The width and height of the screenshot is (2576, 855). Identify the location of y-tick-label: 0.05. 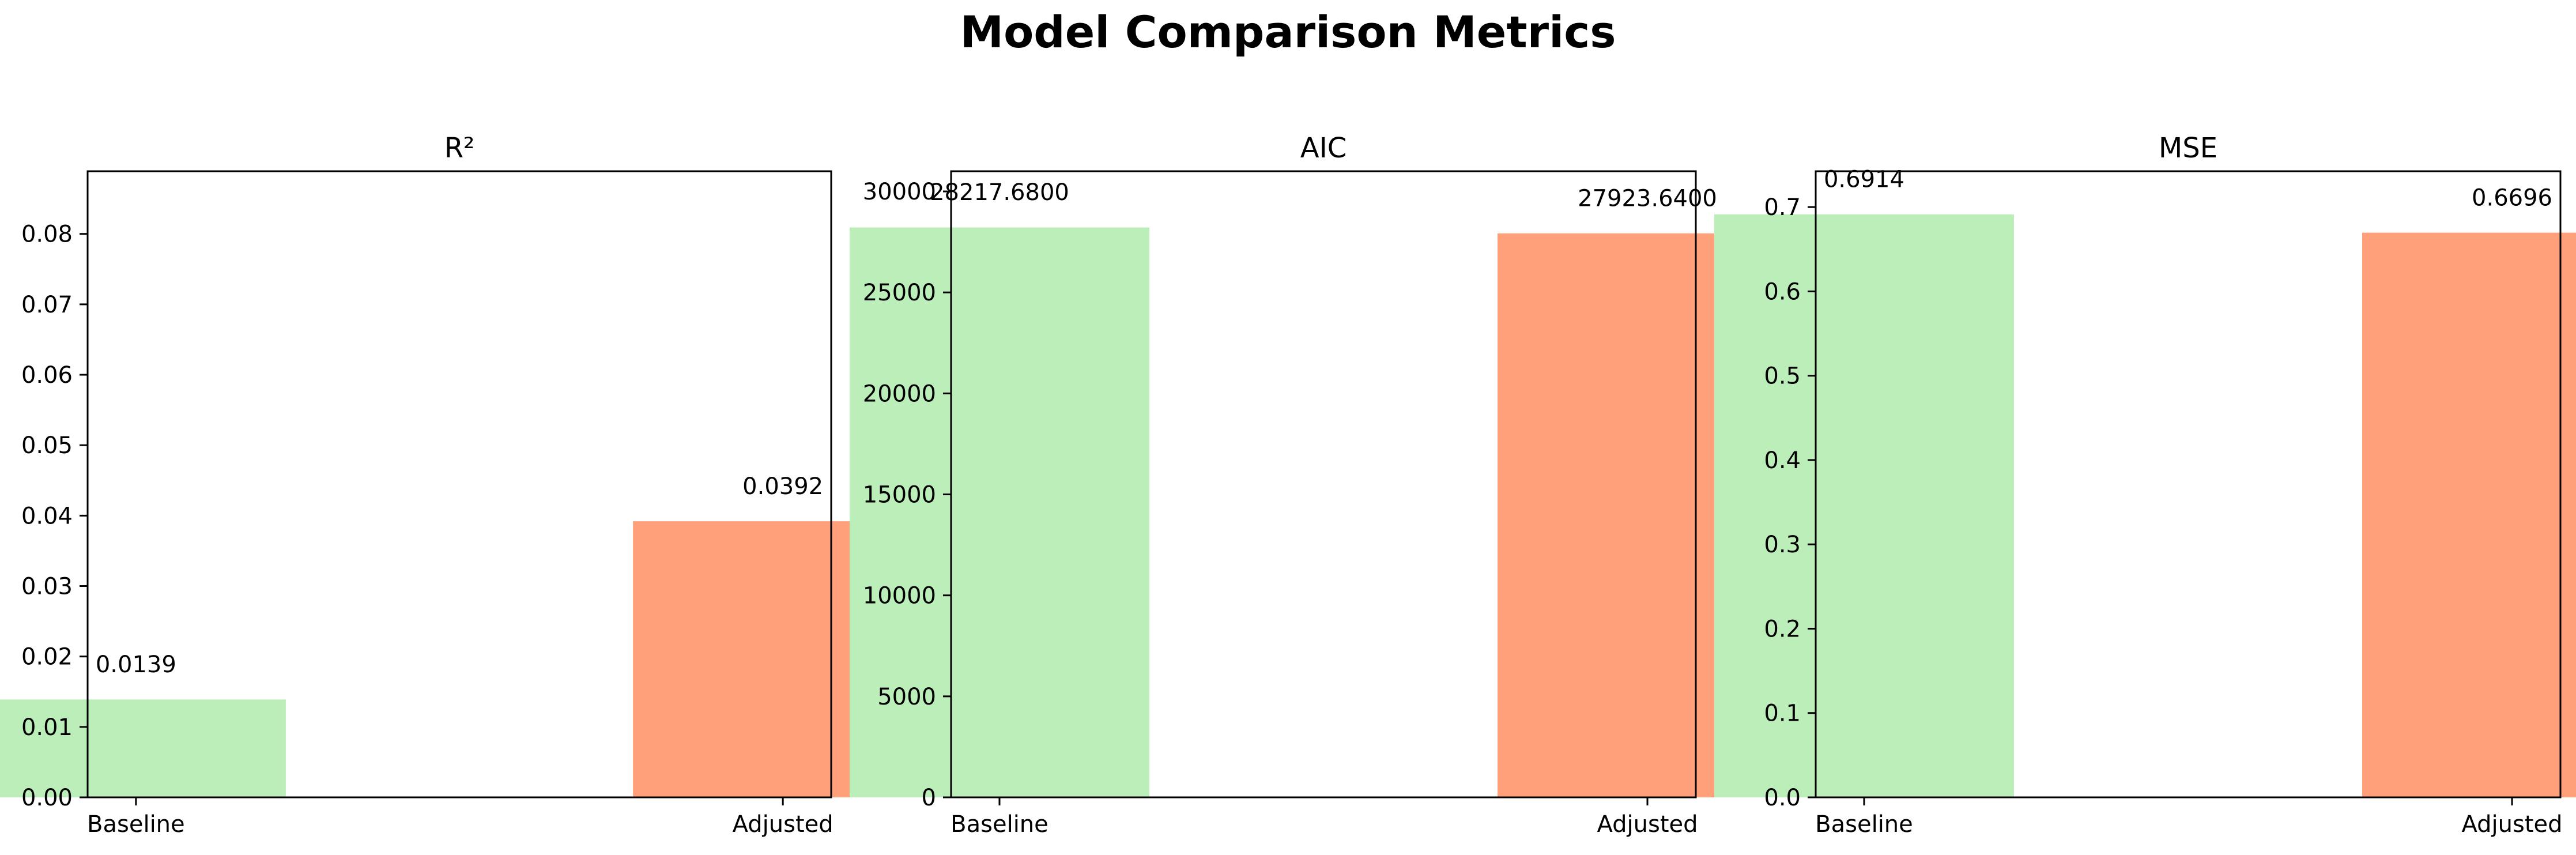
(47, 445).